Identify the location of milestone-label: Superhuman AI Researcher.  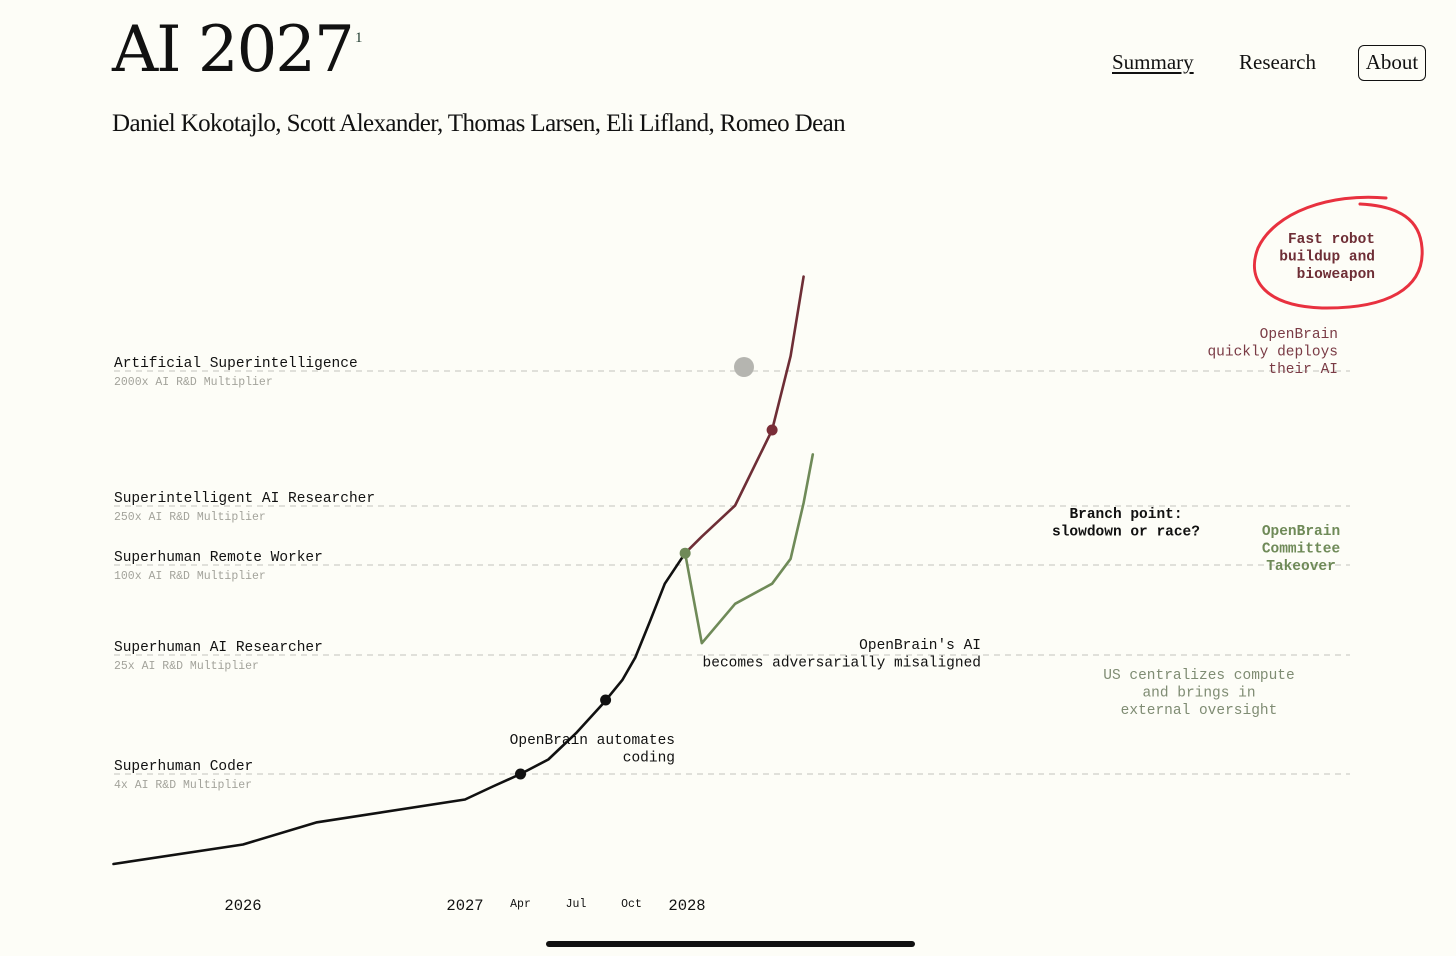
(218, 648).